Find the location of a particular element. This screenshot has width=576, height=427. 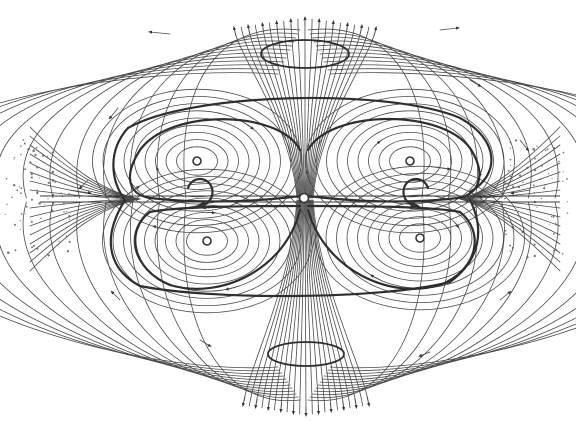

field-center-lower-left is located at coordinates (207, 241).